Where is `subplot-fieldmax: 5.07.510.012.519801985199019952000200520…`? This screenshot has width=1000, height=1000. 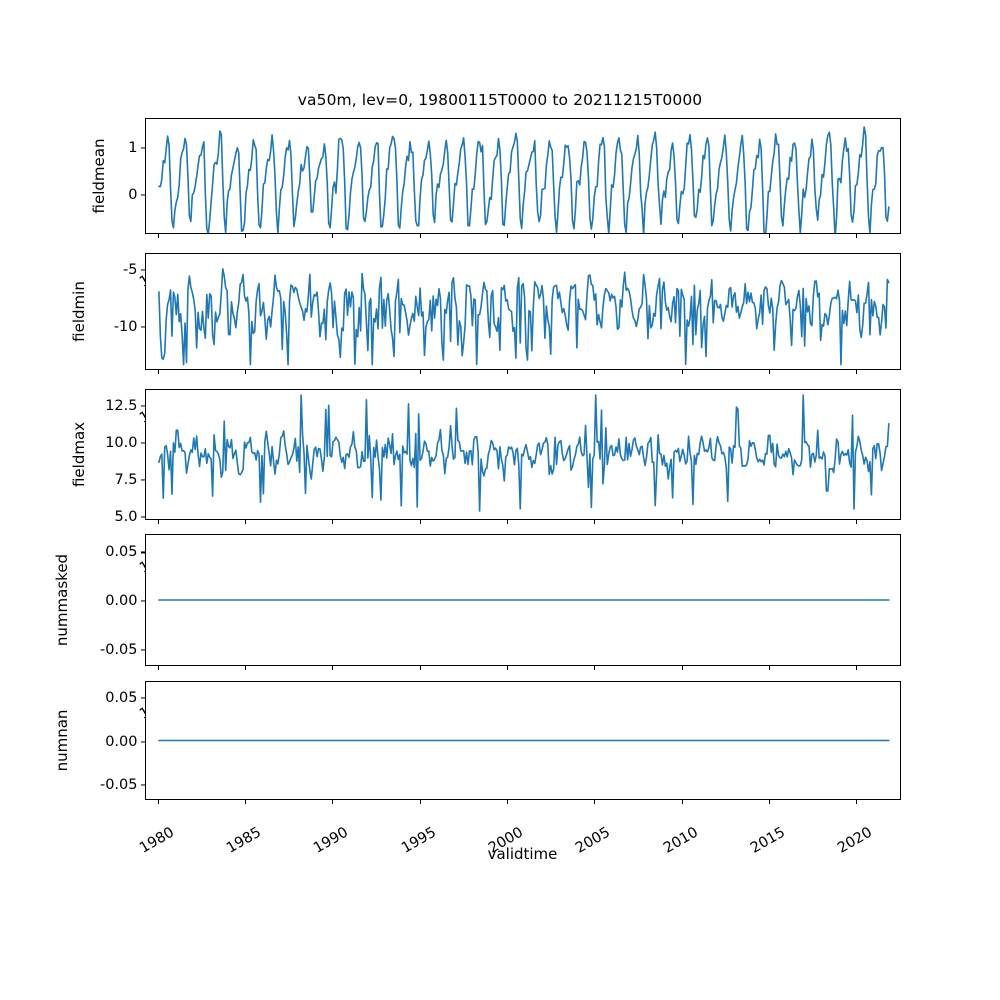
subplot-fieldmax: 5.07.510.012.519801985199019952000200520… is located at coordinates (503, 483).